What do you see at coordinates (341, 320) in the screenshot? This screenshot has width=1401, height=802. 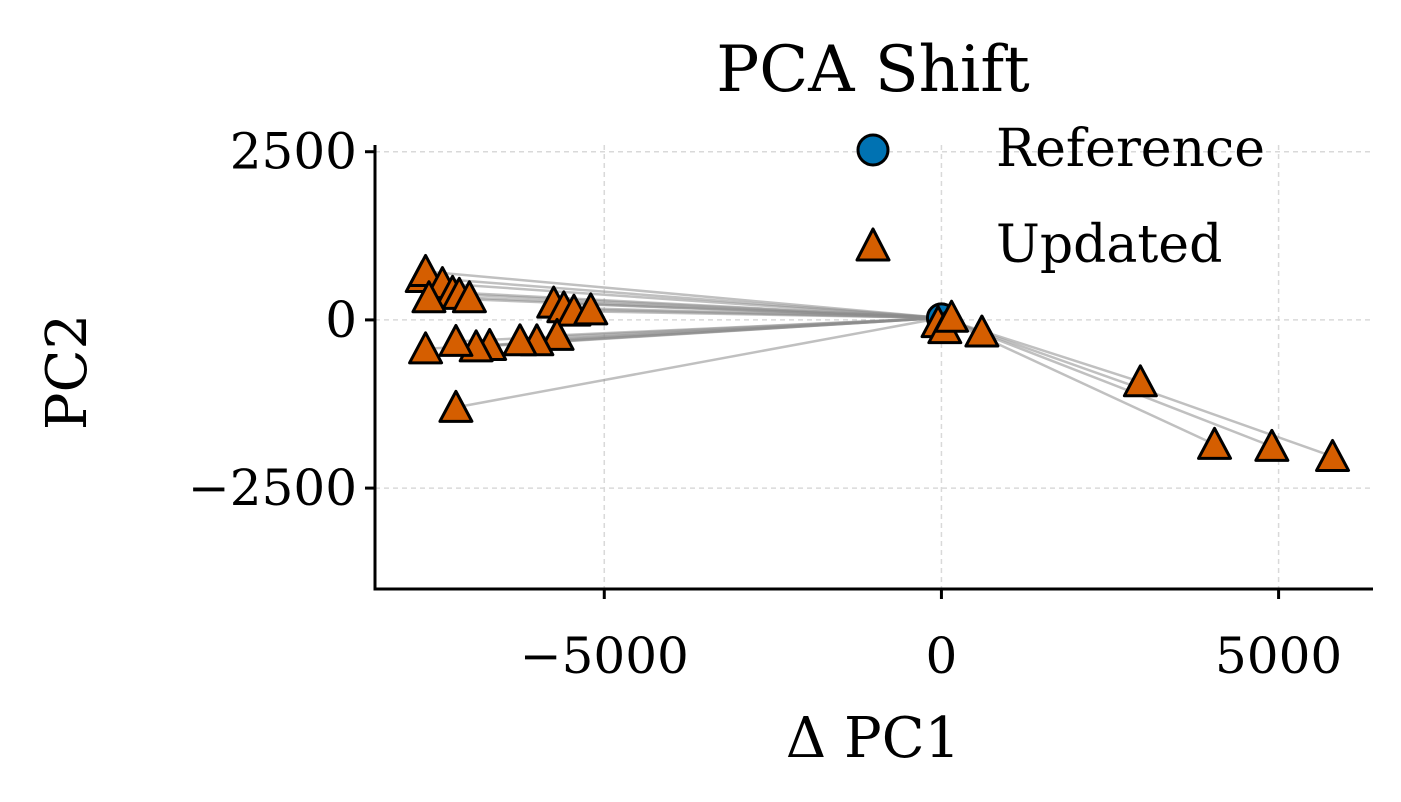 I see `y-tick-label: 0` at bounding box center [341, 320].